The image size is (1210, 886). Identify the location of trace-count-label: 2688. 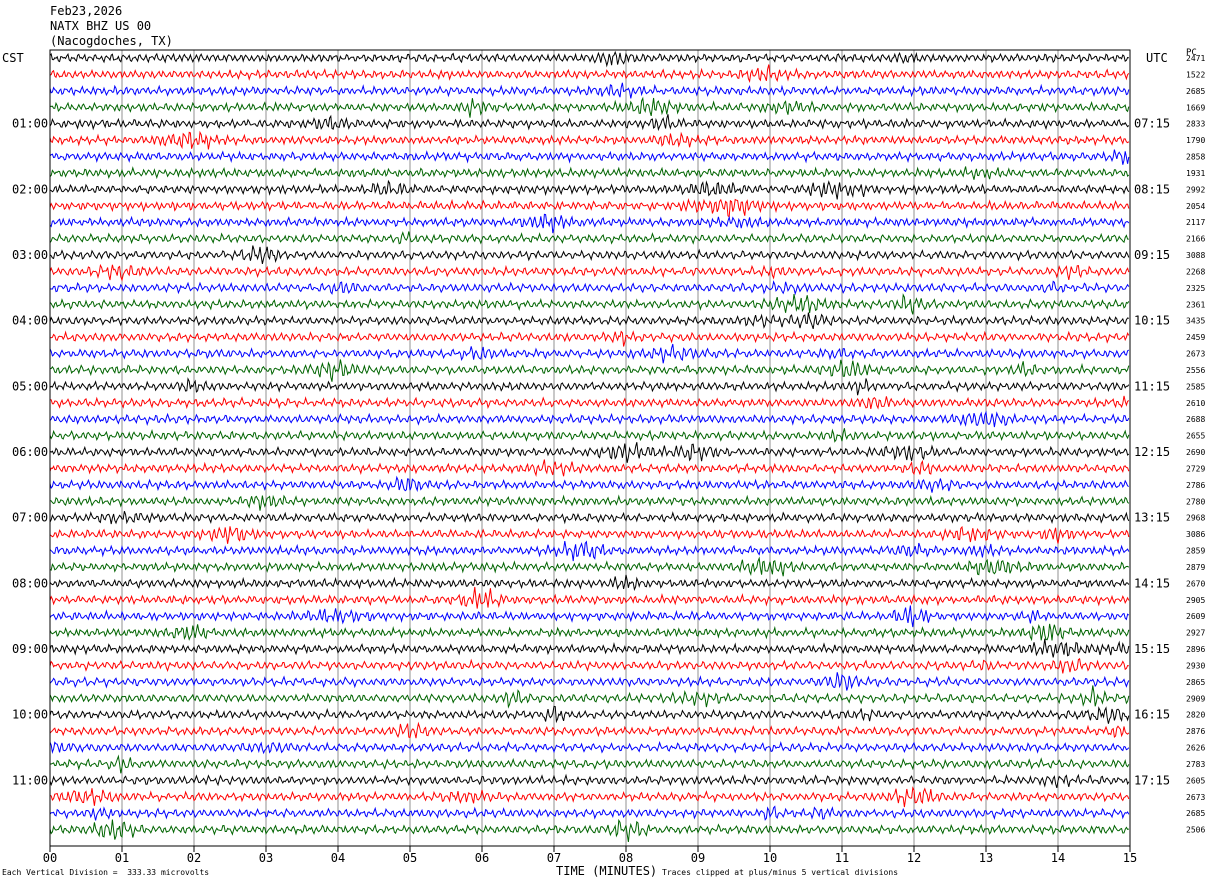
(1195, 419).